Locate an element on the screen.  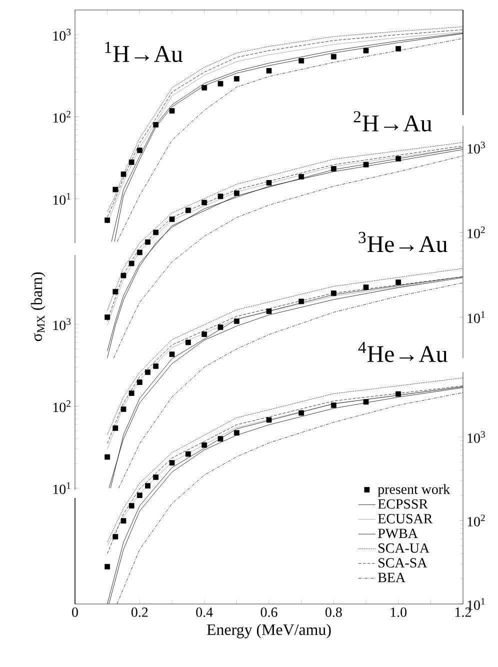
annotation: $^{2}$H→Au is located at coordinates (393, 121).